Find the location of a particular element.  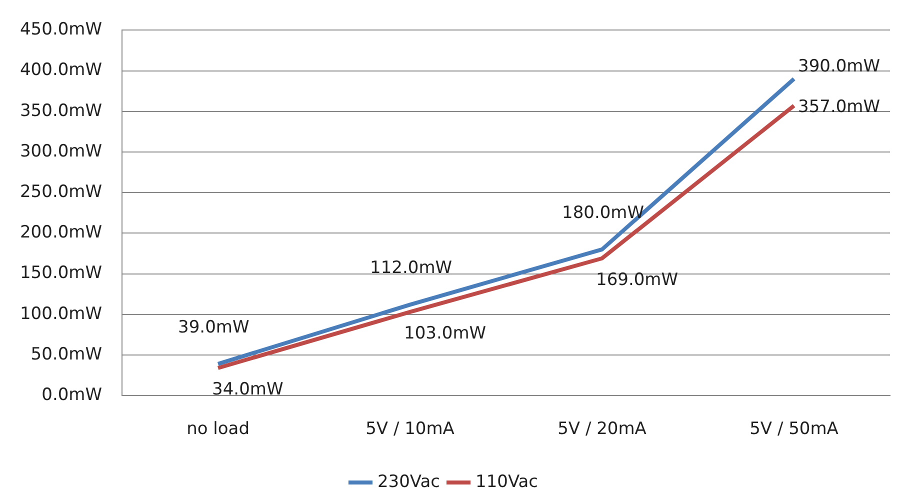

x-tick-label: 5V / 50mA is located at coordinates (794, 429).